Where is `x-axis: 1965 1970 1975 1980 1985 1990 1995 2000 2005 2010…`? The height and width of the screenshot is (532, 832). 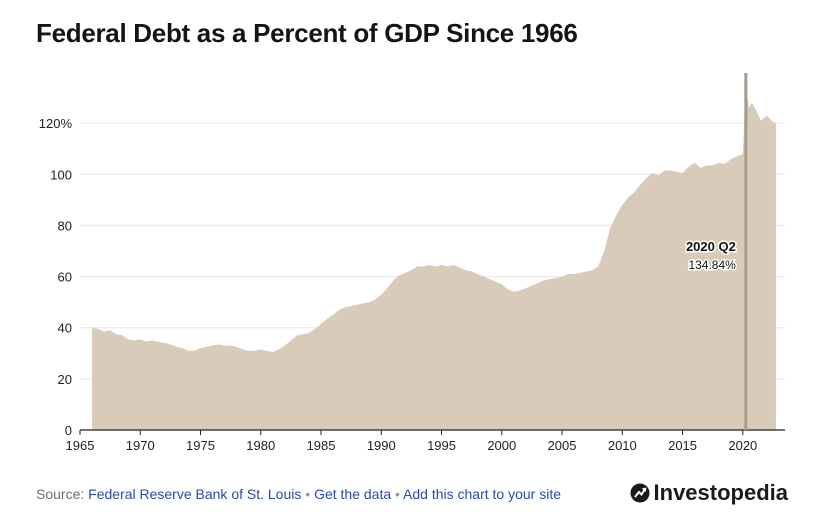
x-axis: 1965 1970 1975 1980 1985 1990 1995 2000 2005 2010… is located at coordinates (425, 441).